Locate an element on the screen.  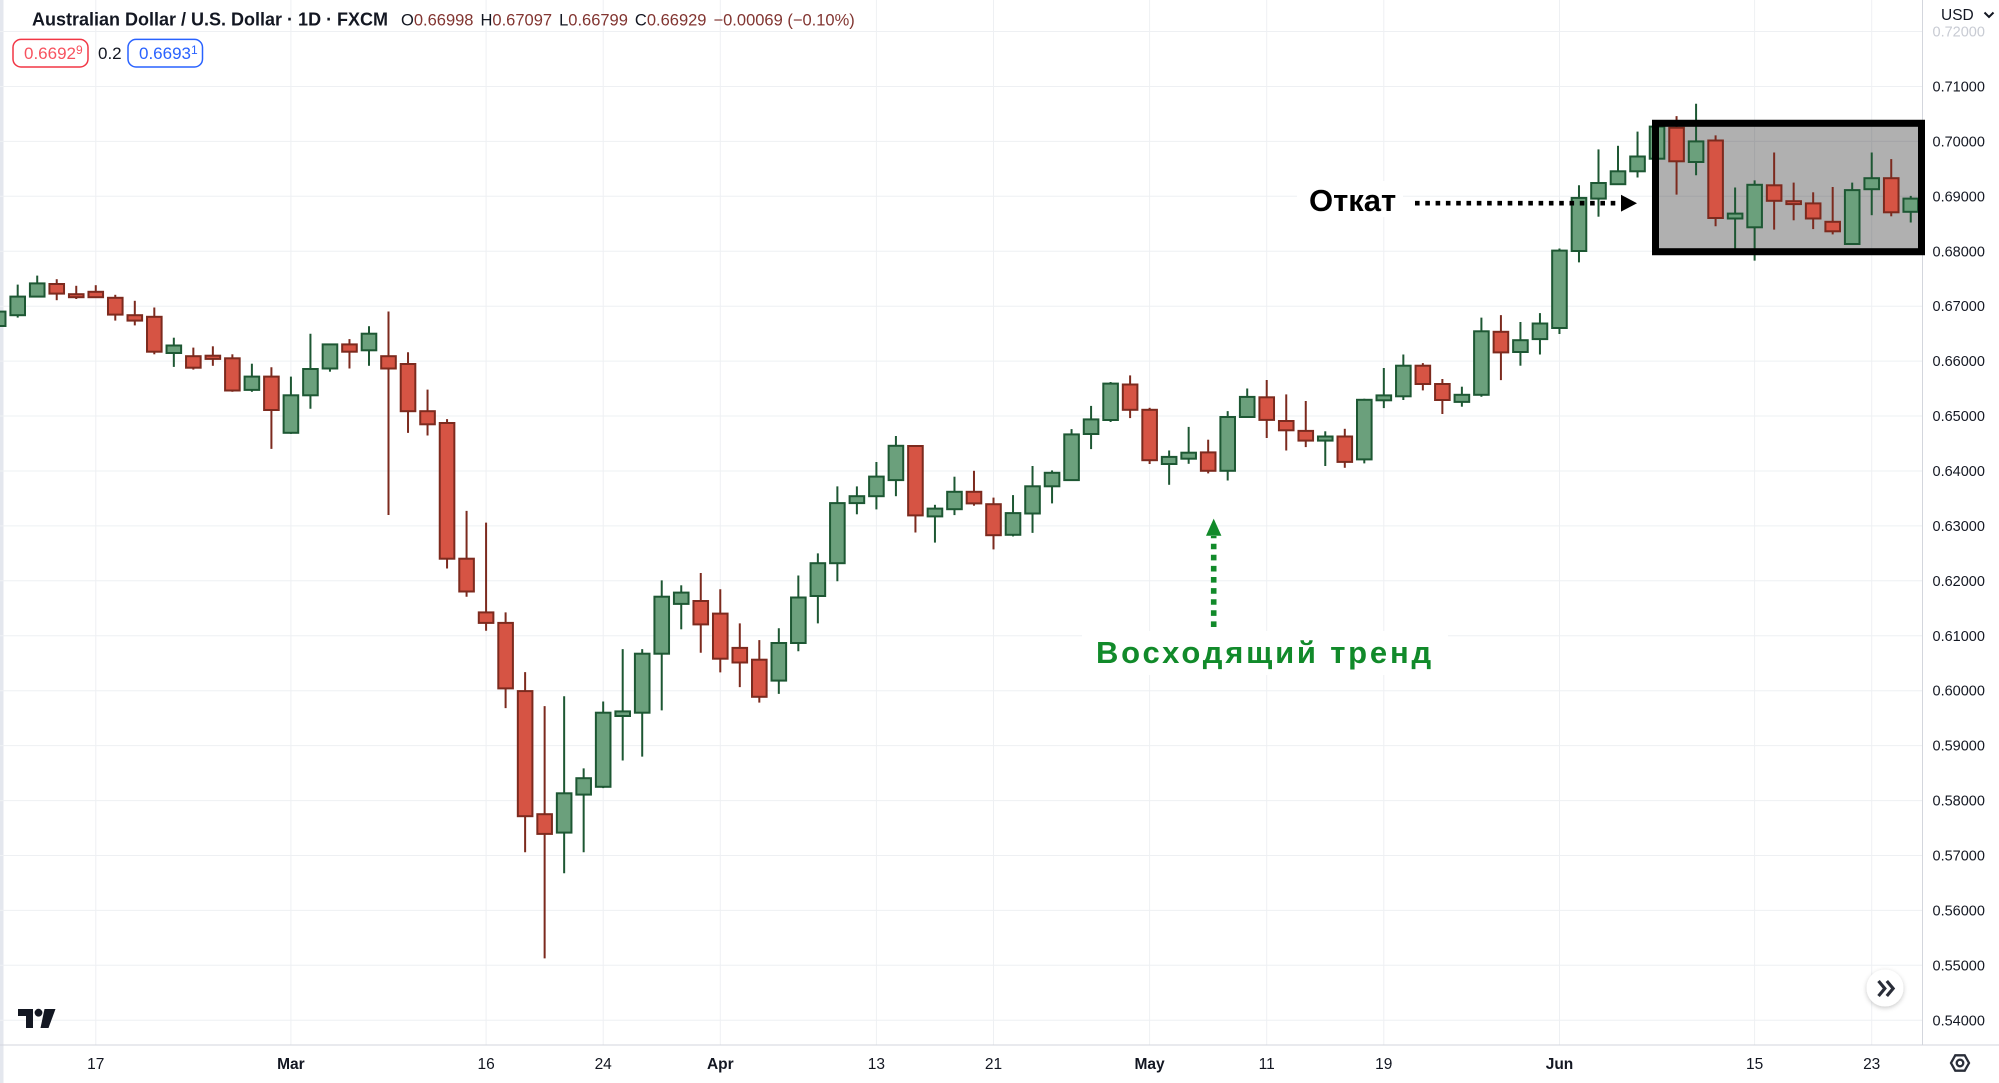
svg-text: 17 is located at coordinates (95, 1064).